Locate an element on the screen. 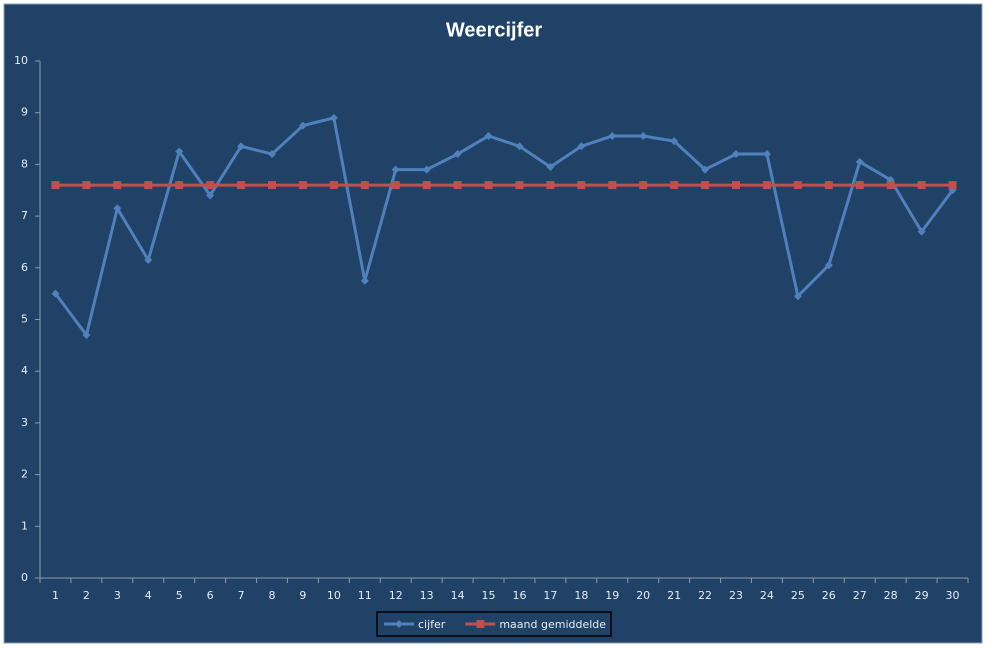 Image resolution: width=987 pixels, height=648 pixels. x-tick-label: 20 is located at coordinates (643, 595).